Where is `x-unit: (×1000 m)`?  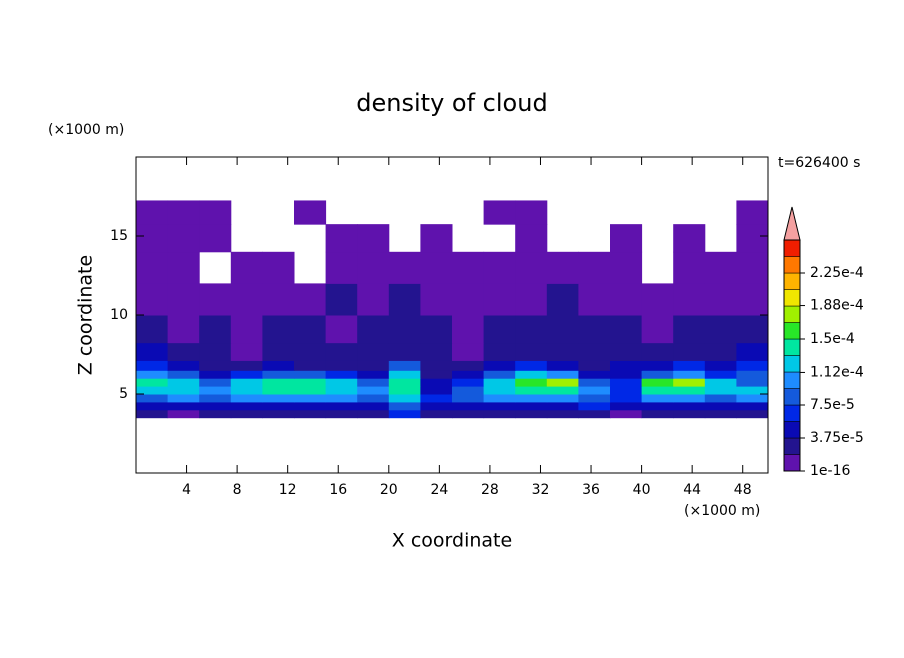
x-unit: (×1000 m) is located at coordinates (722, 511).